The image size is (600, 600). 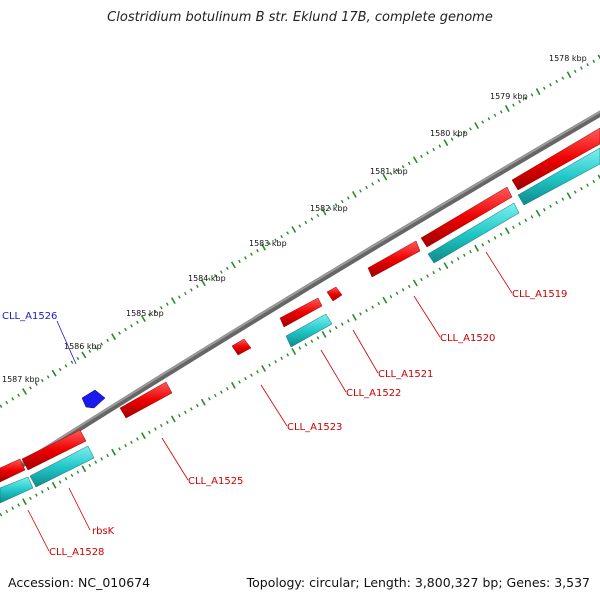 I want to click on ruler-label: 1583 kbp, so click(x=268, y=243).